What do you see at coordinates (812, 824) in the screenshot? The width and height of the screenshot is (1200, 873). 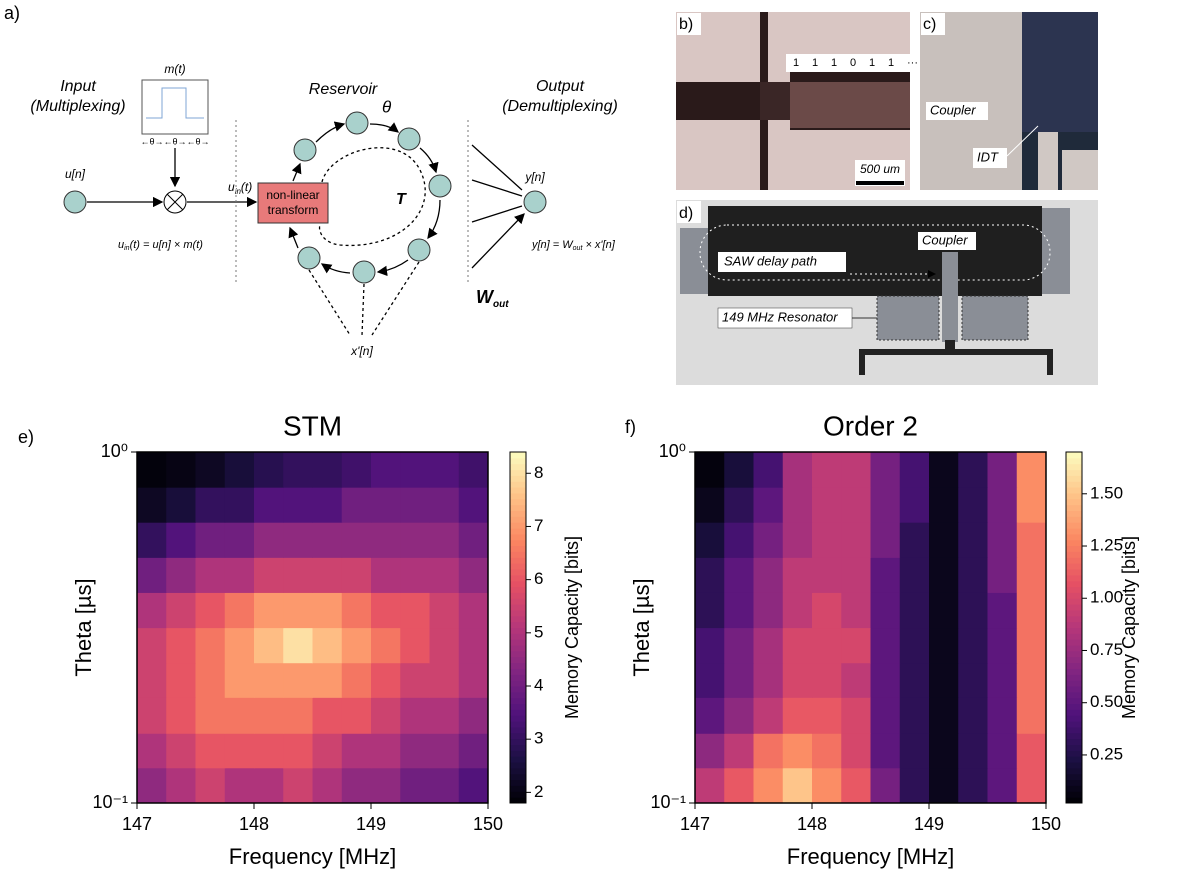 I see `x-tick-label: 148` at bounding box center [812, 824].